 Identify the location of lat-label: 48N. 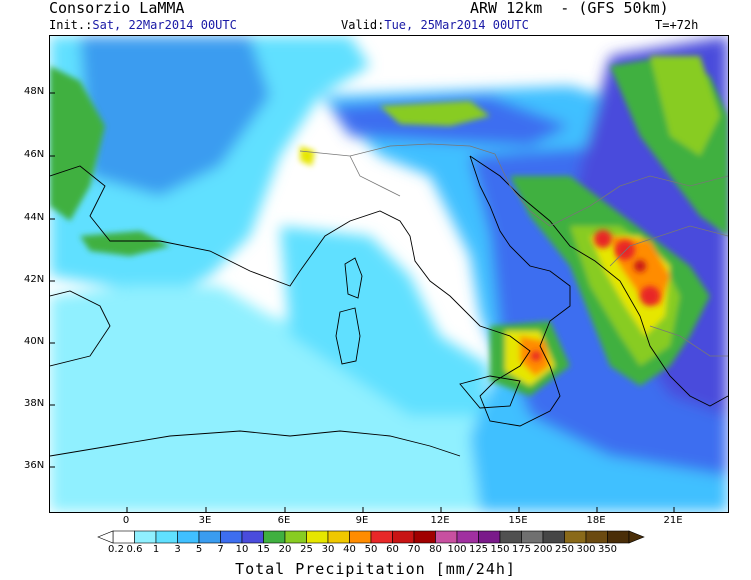
(34, 91).